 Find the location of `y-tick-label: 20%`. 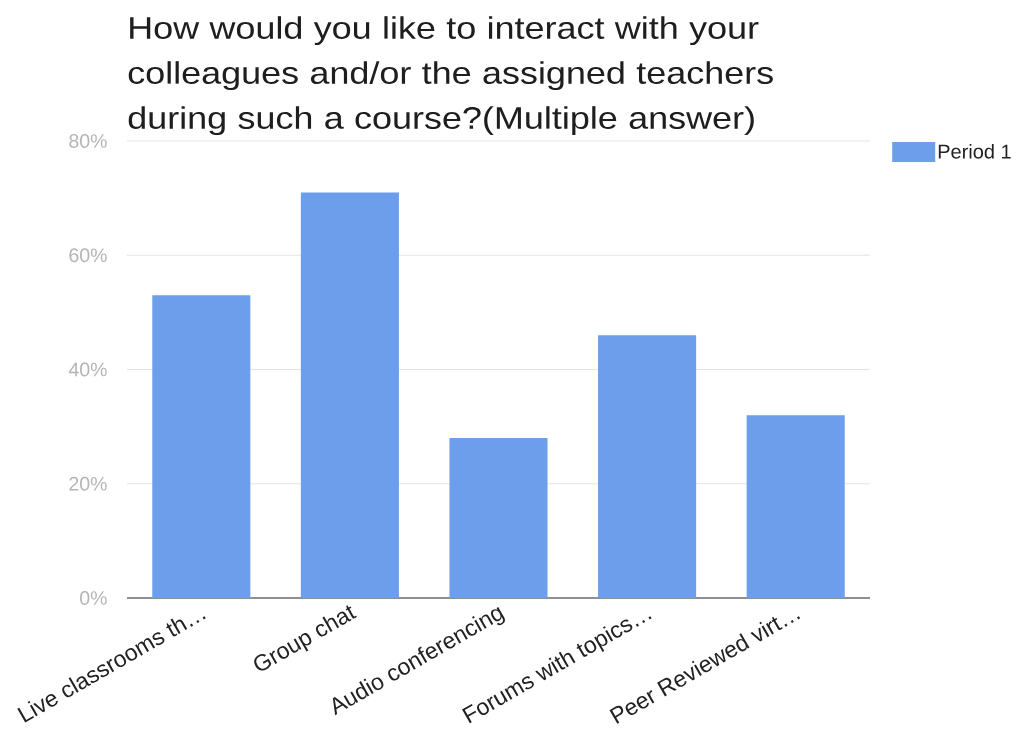

y-tick-label: 20% is located at coordinates (88, 483).